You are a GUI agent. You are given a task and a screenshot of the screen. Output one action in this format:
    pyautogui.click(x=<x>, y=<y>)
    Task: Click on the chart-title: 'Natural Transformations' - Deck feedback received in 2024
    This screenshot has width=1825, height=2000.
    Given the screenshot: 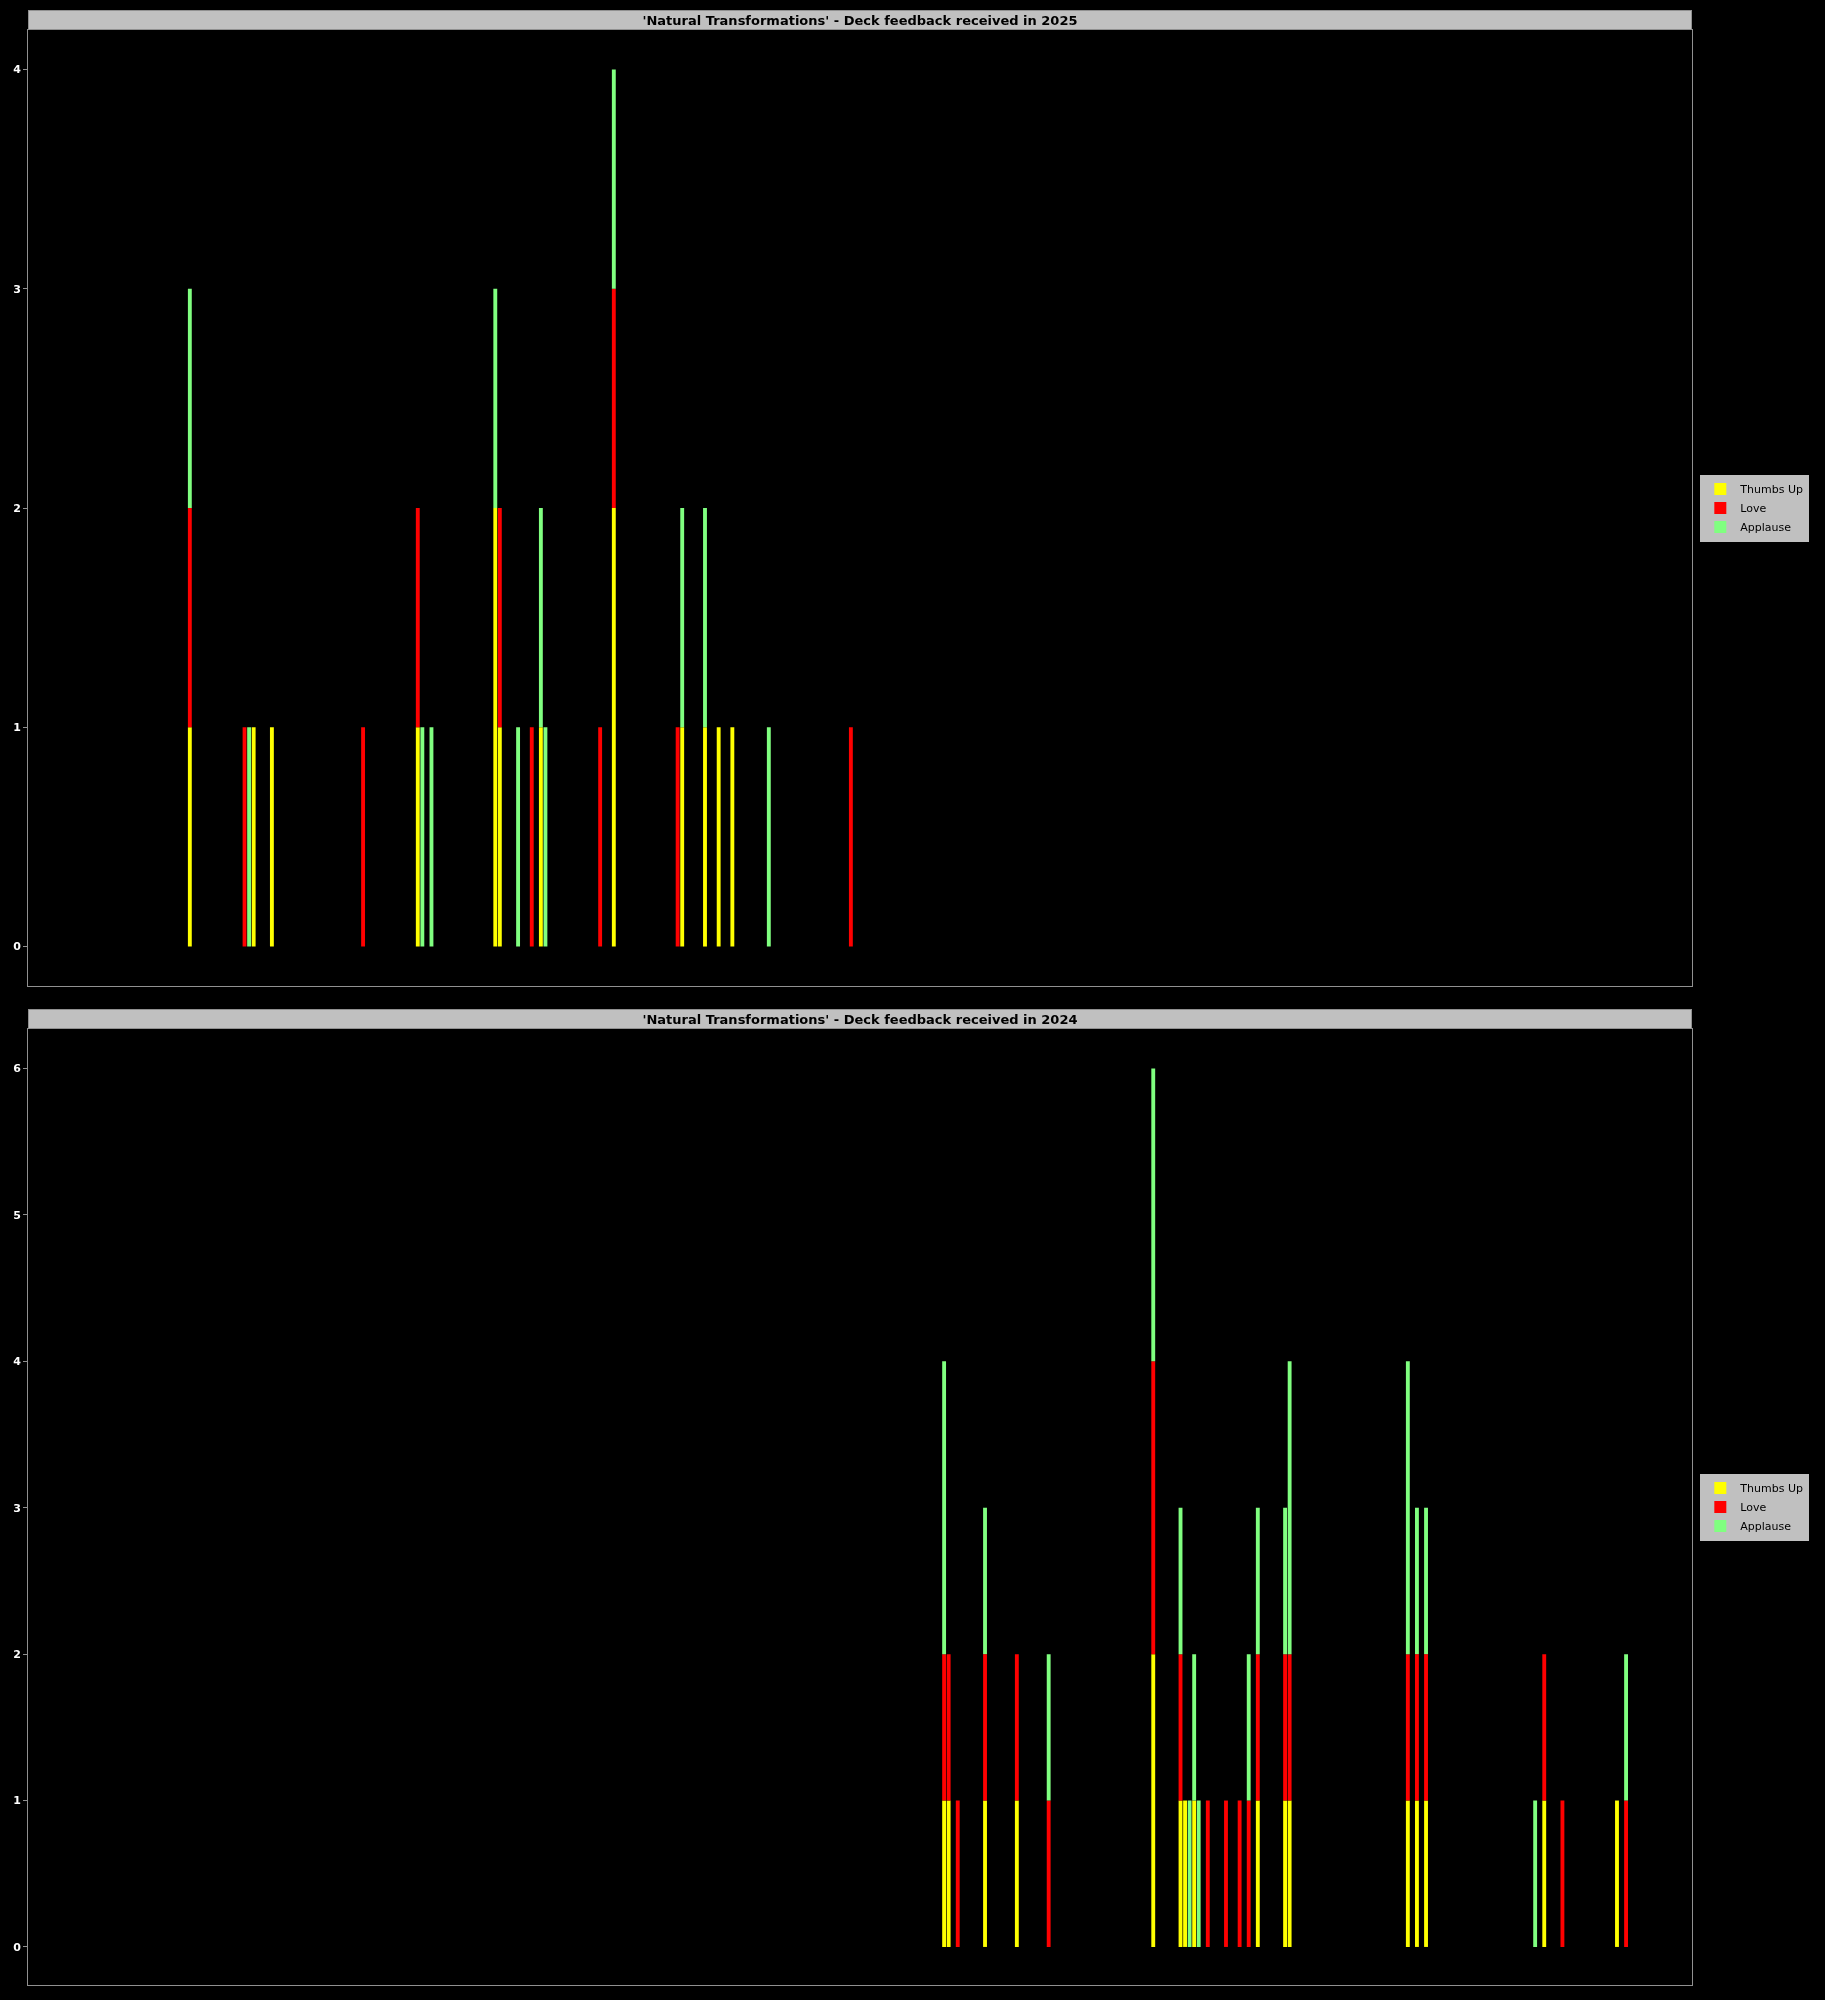 What is the action you would take?
    pyautogui.click(x=860, y=1019)
    